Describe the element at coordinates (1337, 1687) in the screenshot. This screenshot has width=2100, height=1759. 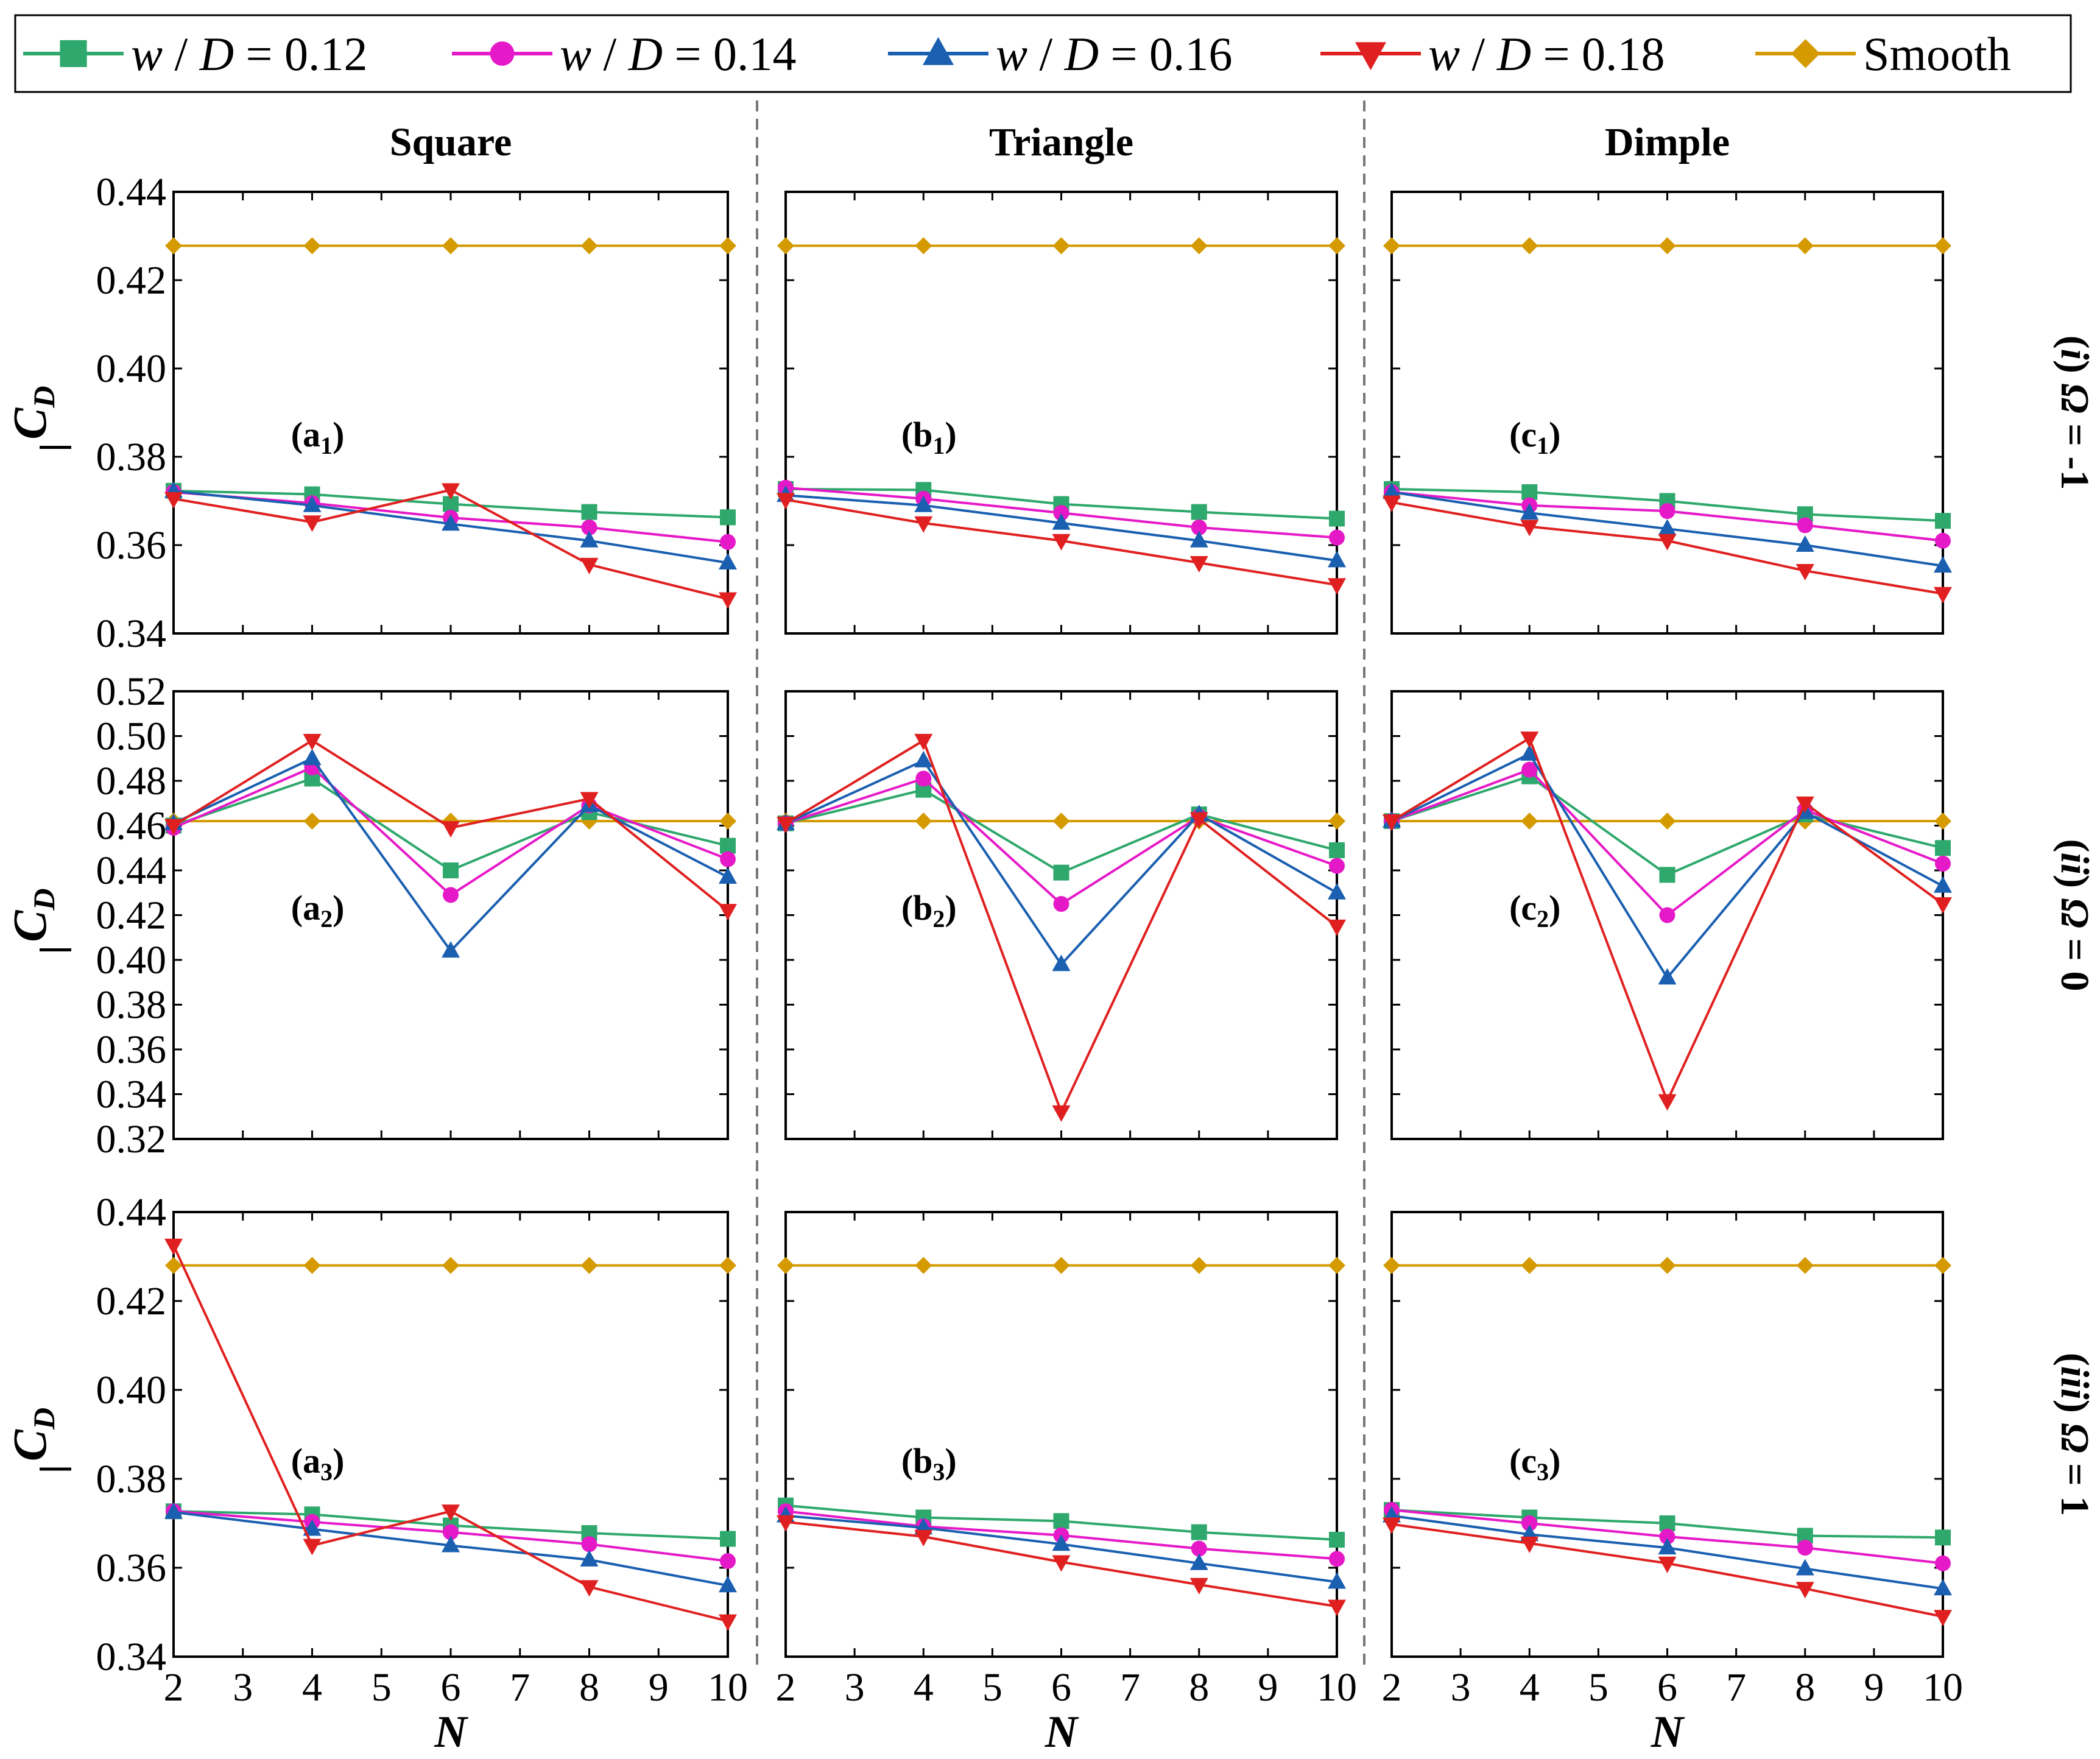
I see `x-tick-label: 10` at that location.